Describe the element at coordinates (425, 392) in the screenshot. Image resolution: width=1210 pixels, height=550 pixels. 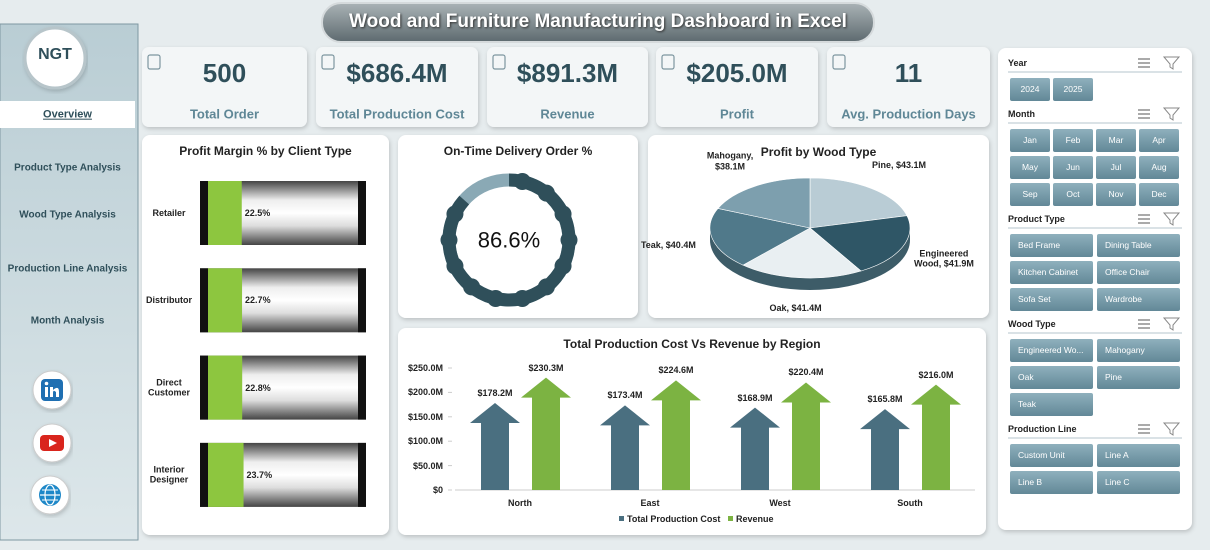
I see `y-tick-label: $200.0M` at that location.